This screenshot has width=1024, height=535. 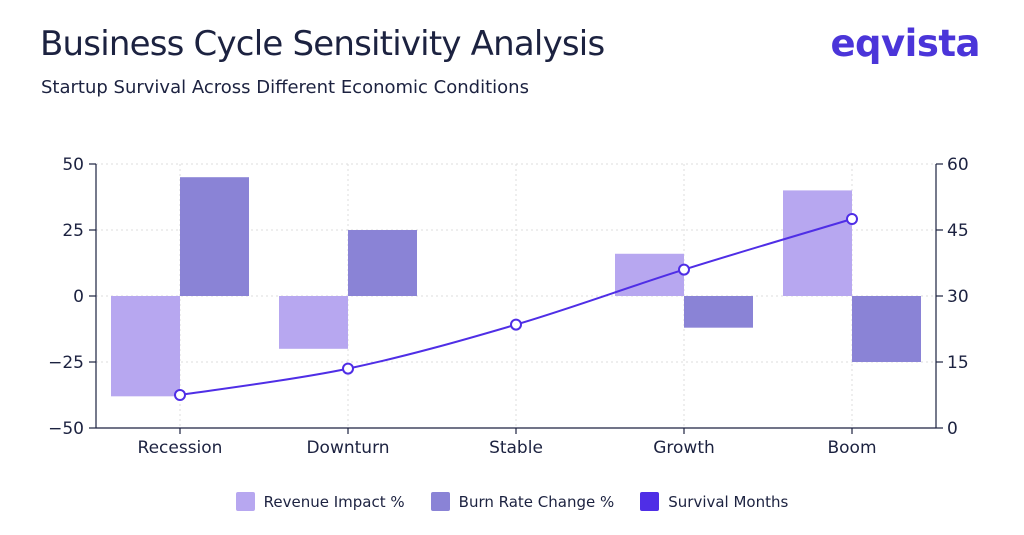 I want to click on left-axis-tick-label: −25, so click(x=66, y=363).